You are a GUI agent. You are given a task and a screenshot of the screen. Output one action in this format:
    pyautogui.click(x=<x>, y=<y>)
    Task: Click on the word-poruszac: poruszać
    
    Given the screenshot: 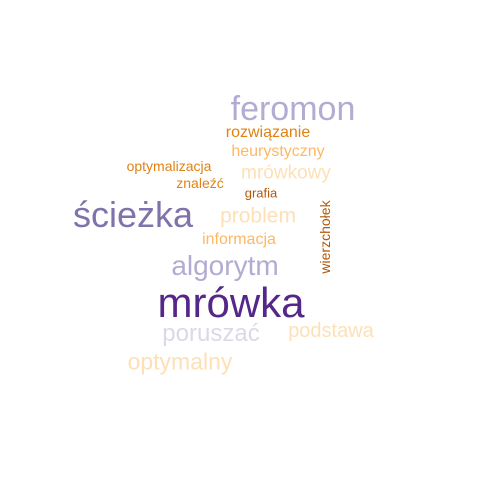 What is the action you would take?
    pyautogui.click(x=211, y=333)
    